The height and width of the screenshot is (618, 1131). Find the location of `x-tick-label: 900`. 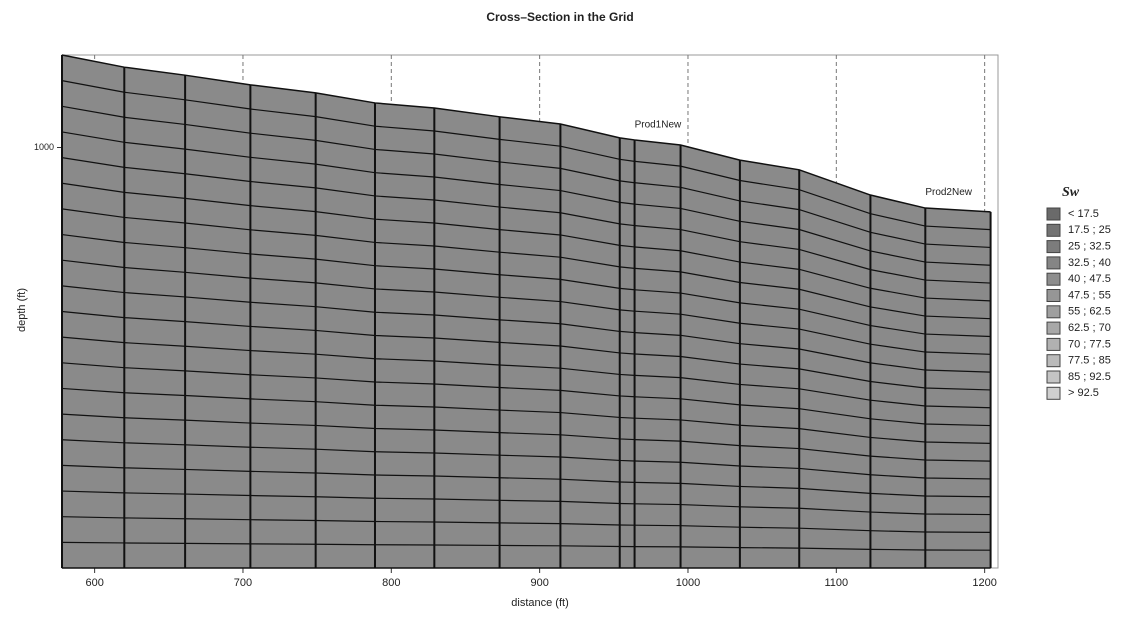

x-tick-label: 900 is located at coordinates (539, 583).